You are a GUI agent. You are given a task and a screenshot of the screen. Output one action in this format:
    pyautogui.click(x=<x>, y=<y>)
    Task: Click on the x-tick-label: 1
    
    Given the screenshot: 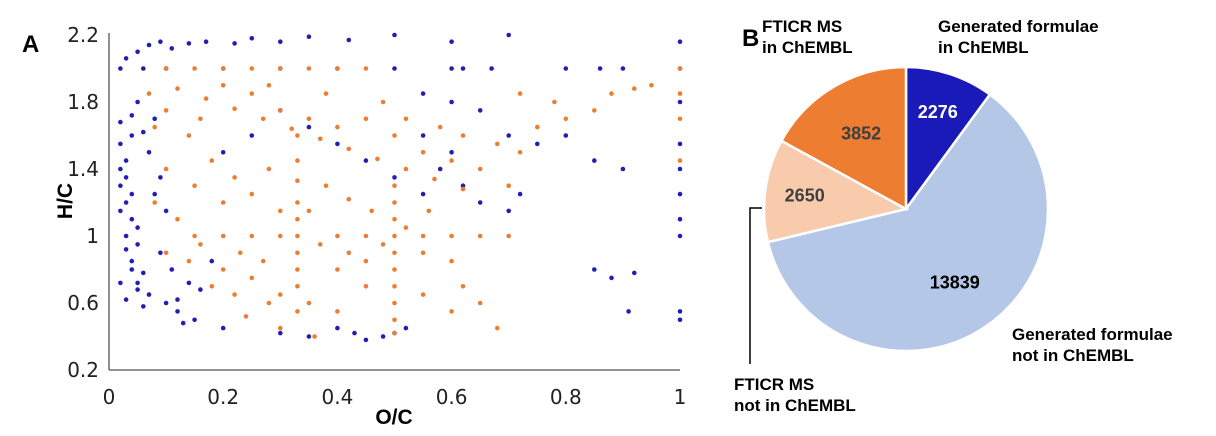 What is the action you would take?
    pyautogui.click(x=680, y=397)
    